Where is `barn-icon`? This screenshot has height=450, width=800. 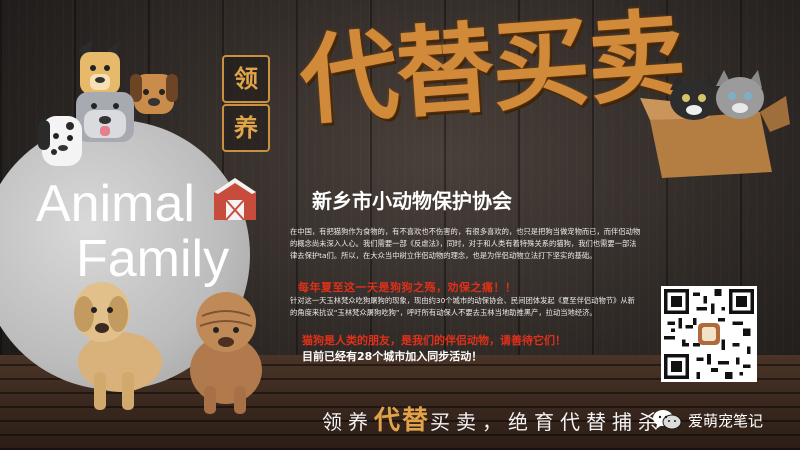
barn-icon is located at coordinates (235, 199).